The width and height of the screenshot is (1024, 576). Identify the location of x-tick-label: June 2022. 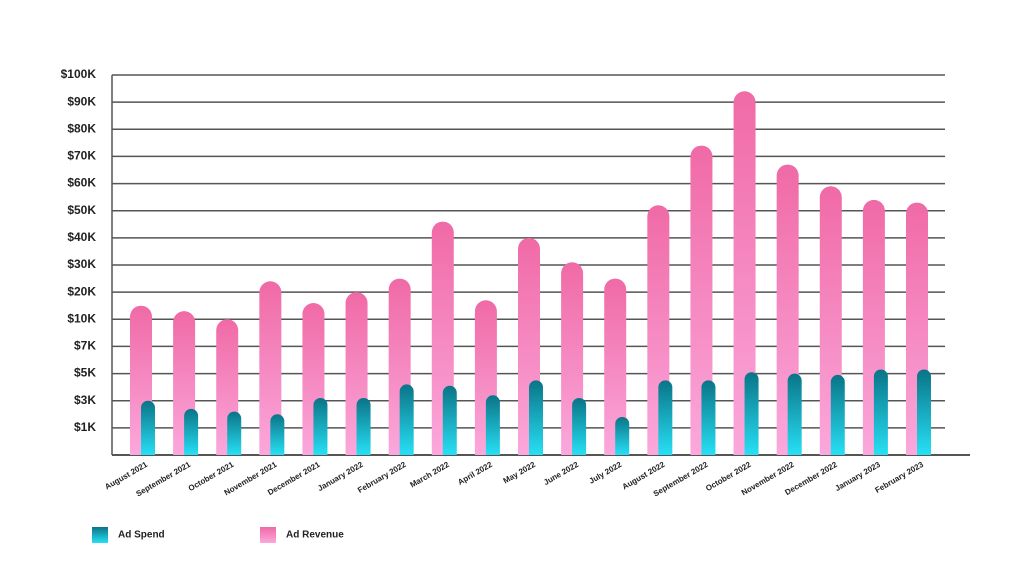
(561, 473).